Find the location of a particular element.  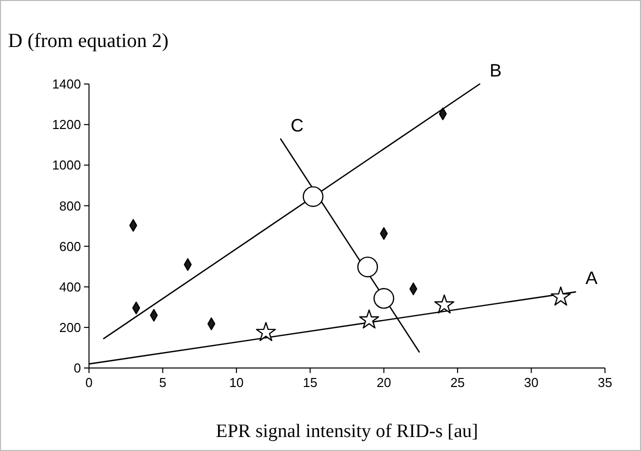

series-label: A is located at coordinates (592, 278).